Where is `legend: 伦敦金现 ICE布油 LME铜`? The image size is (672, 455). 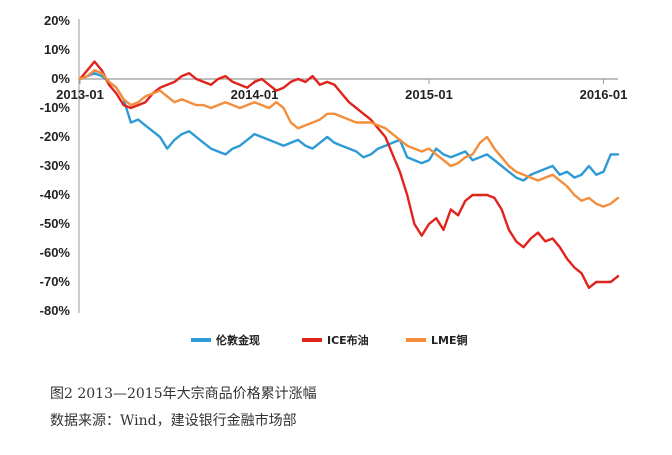 legend: 伦敦金现 ICE布油 LME铜 is located at coordinates (329, 340).